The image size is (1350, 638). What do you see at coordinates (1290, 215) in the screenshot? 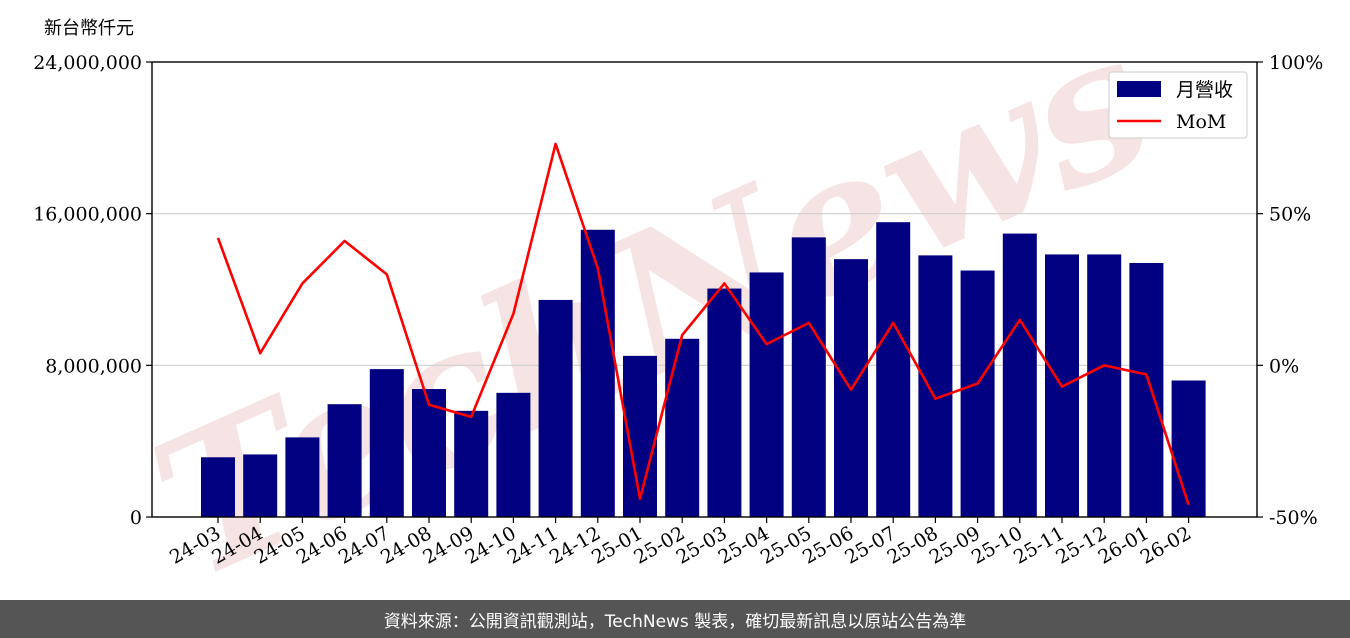
I see `y2-tick-label: 50%` at bounding box center [1290, 215].